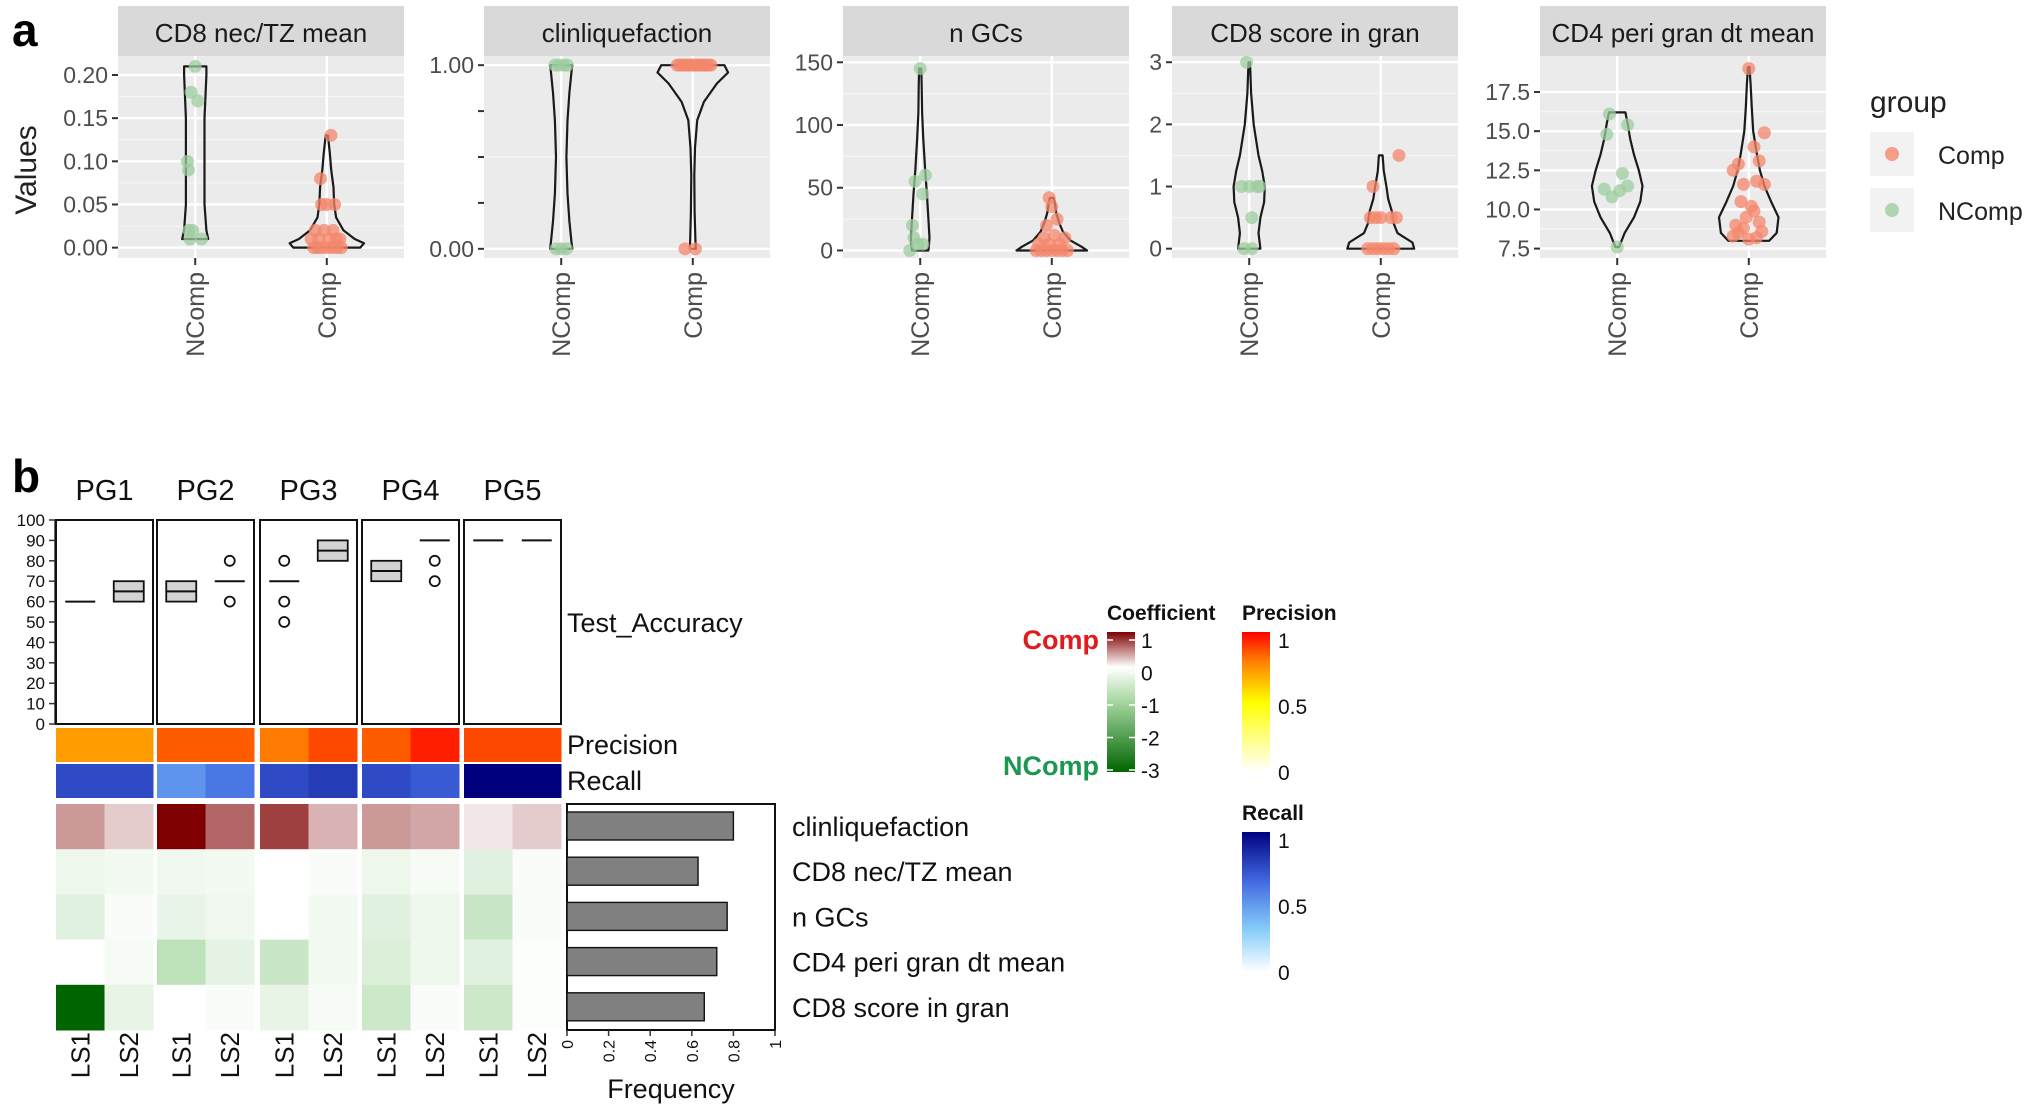 The image size is (2034, 1110). Describe the element at coordinates (1315, 33) in the screenshot. I see `facet-title: CD8 score in gran` at that location.